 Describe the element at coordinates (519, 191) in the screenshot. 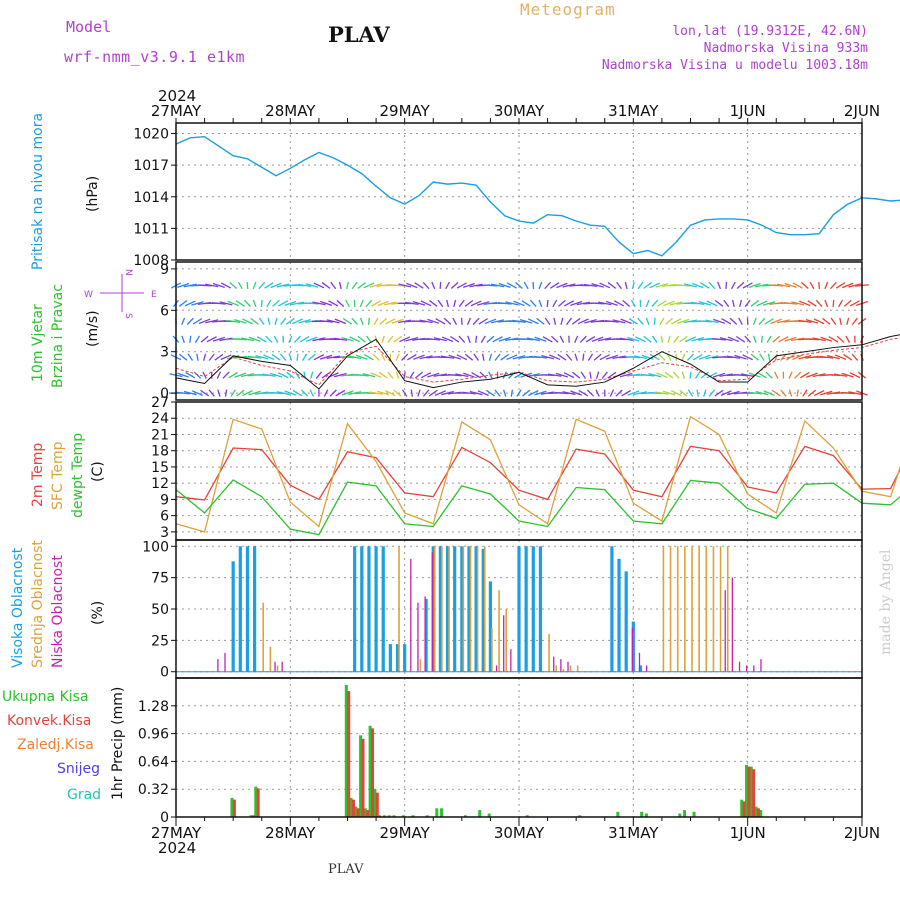

I see `panel-frame-pressure` at that location.